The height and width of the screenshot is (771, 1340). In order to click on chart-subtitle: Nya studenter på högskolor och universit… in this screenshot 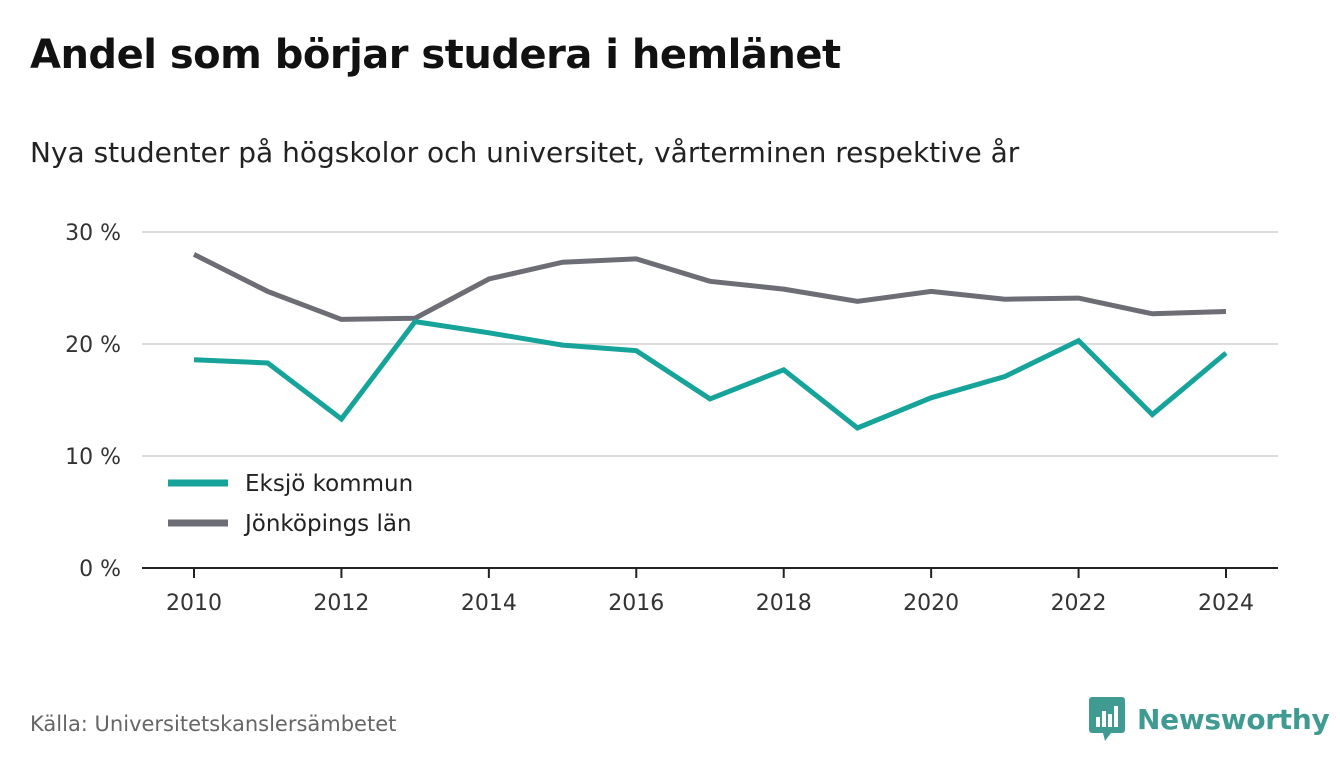, I will do `click(525, 152)`.